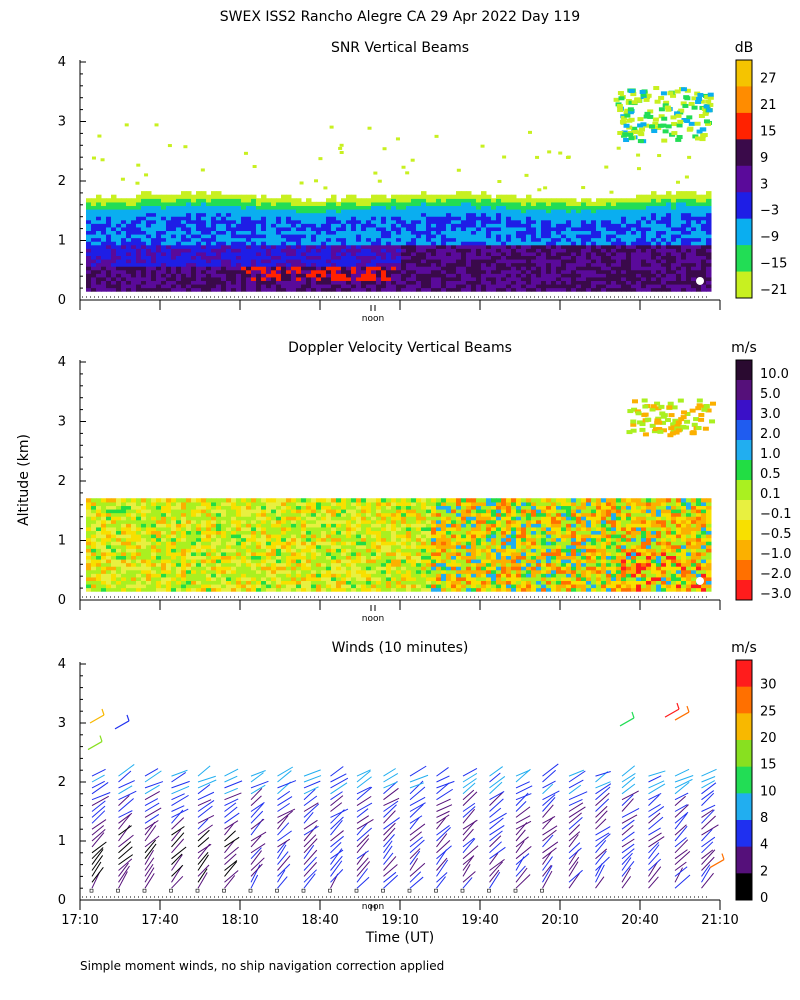 This screenshot has height=1000, width=800. Describe the element at coordinates (639, 920) in the screenshot. I see `x-tick-label: 20:40` at that location.